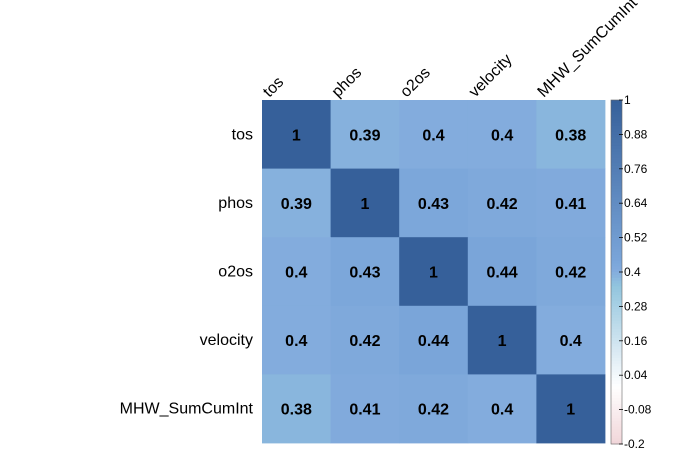 The image size is (686, 465). I want to click on cell-value-label: 0.43, so click(364, 273).